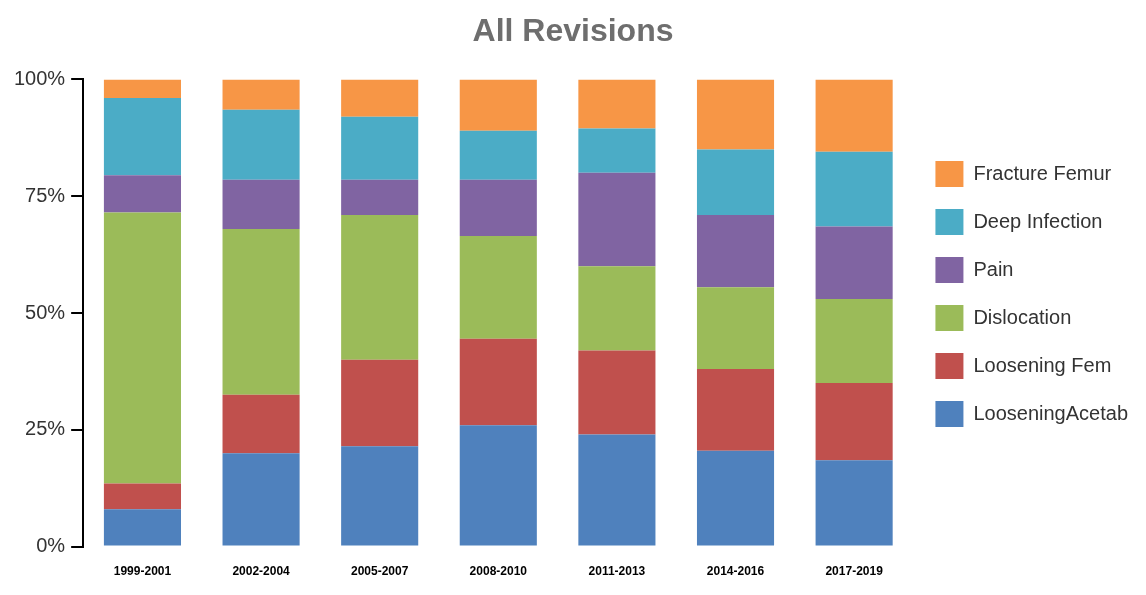 This screenshot has width=1146, height=595. Describe the element at coordinates (498, 571) in the screenshot. I see `x-tick-label: 2008-2010` at that location.